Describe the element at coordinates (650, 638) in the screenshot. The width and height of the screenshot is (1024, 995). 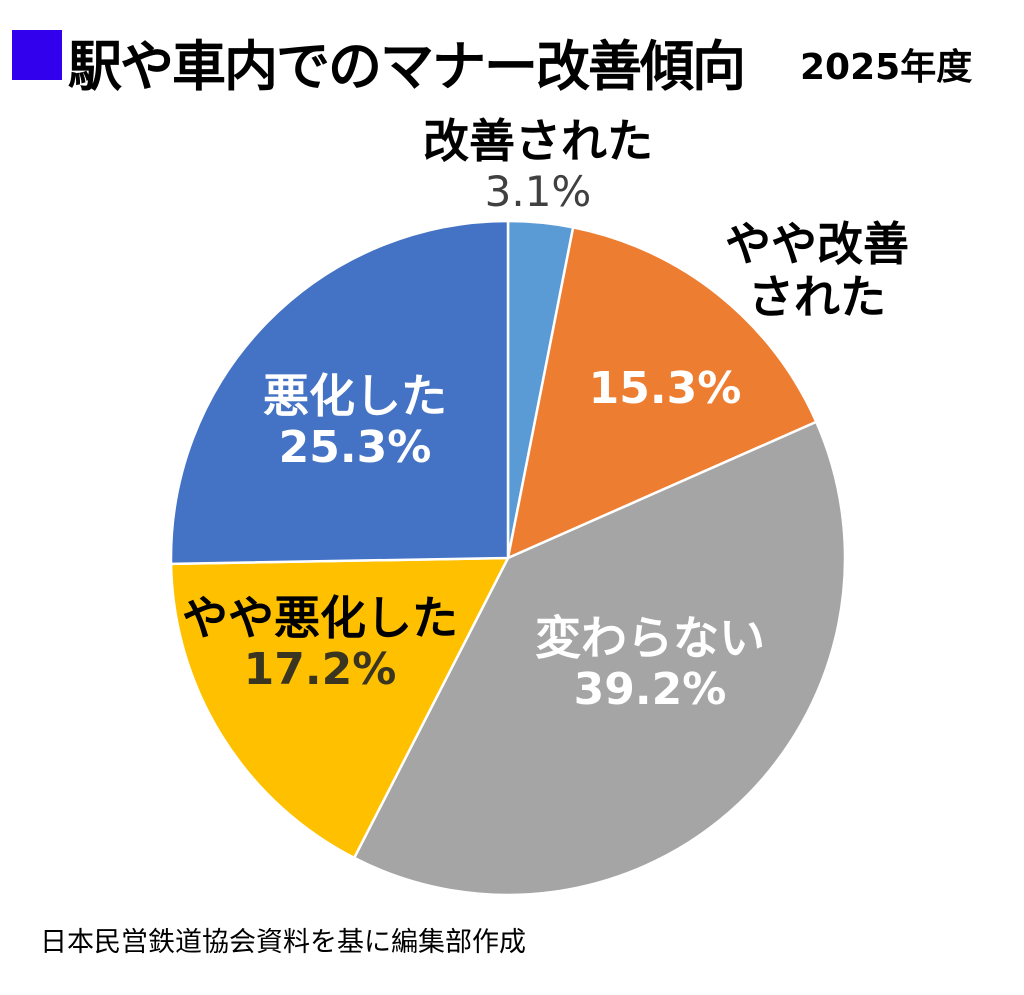
I see `label-unchanged-name: 変わらない` at that location.